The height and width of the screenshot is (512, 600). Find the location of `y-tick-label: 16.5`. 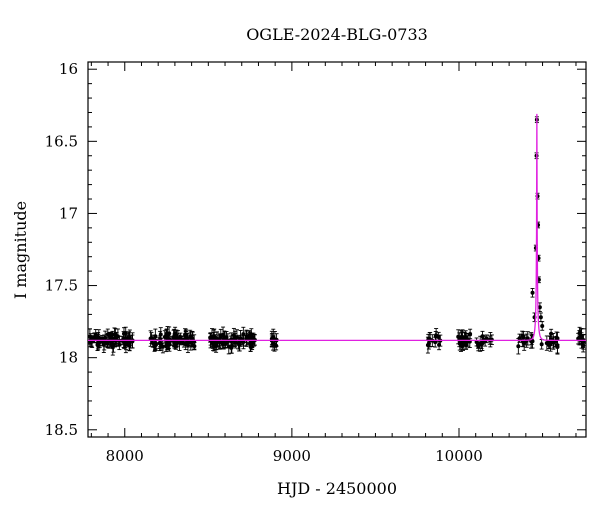

y-tick-label: 16.5 is located at coordinates (61, 141).